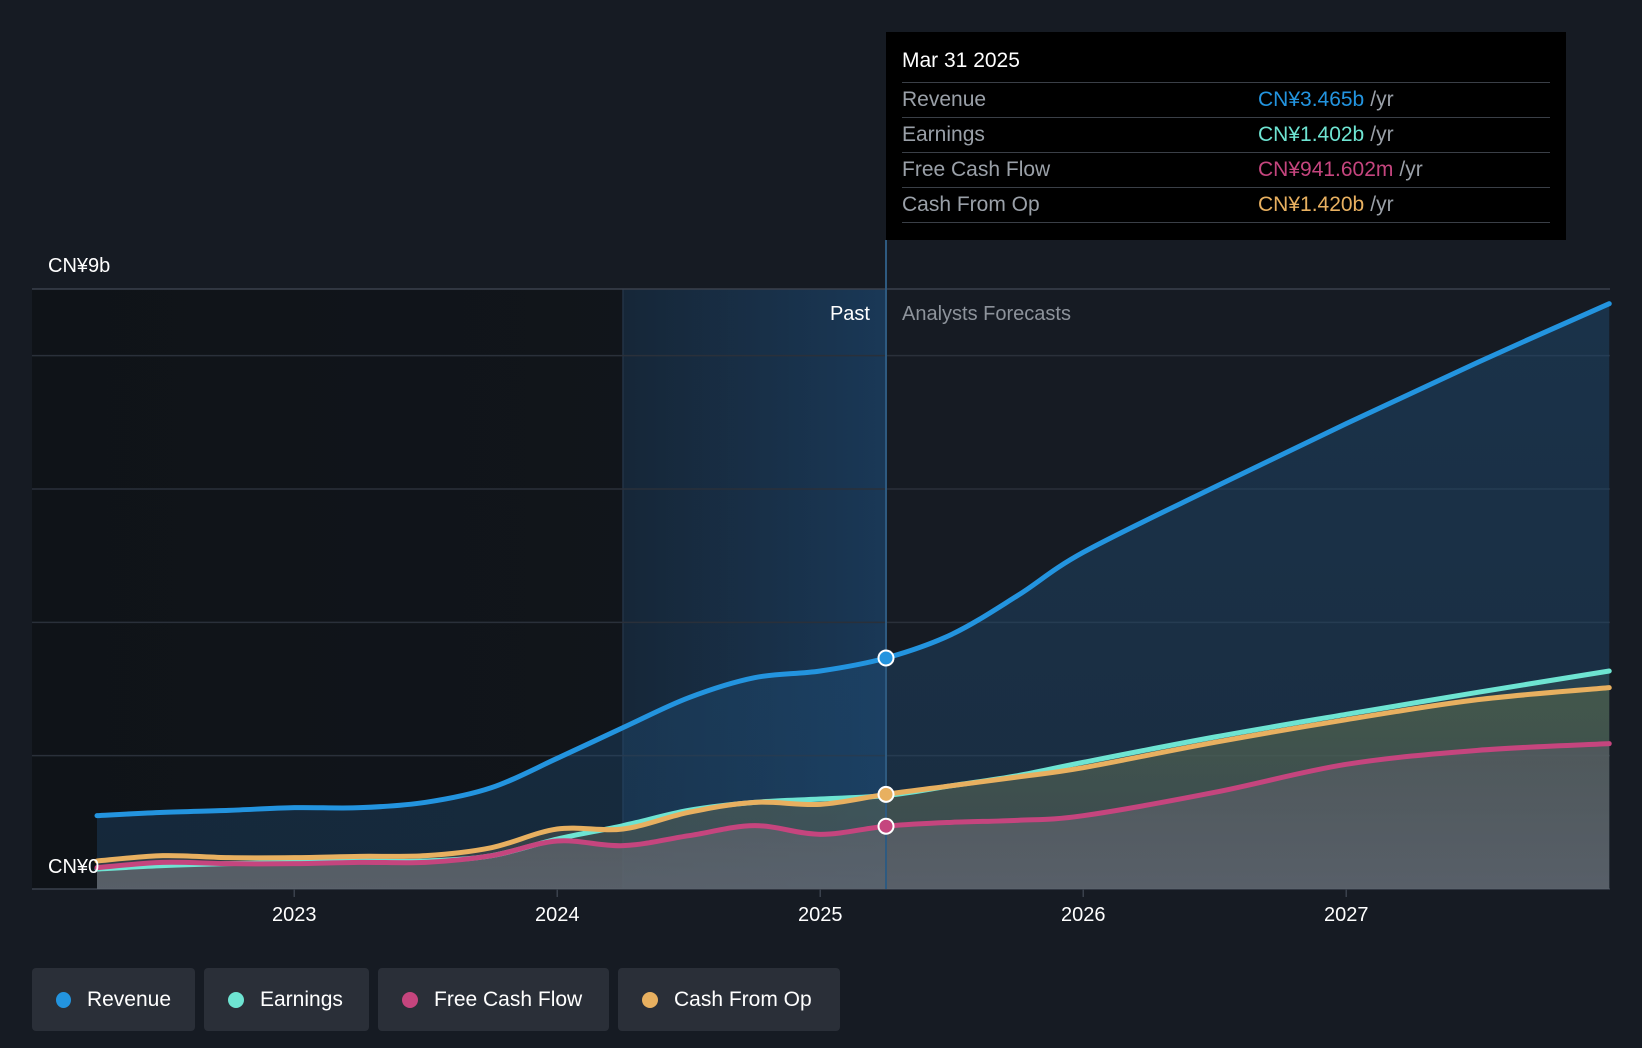 This screenshot has height=1048, width=1642. What do you see at coordinates (886, 742) in the screenshot?
I see `present-markers` at bounding box center [886, 742].